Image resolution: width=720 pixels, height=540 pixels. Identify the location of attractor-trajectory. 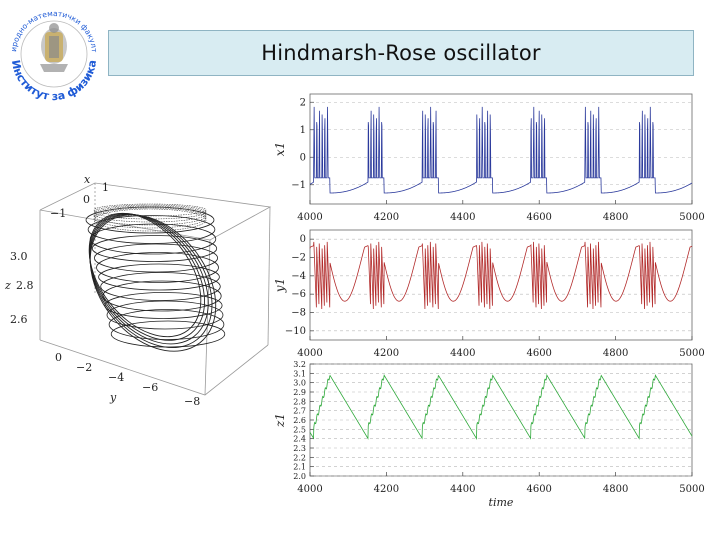
(155, 277).